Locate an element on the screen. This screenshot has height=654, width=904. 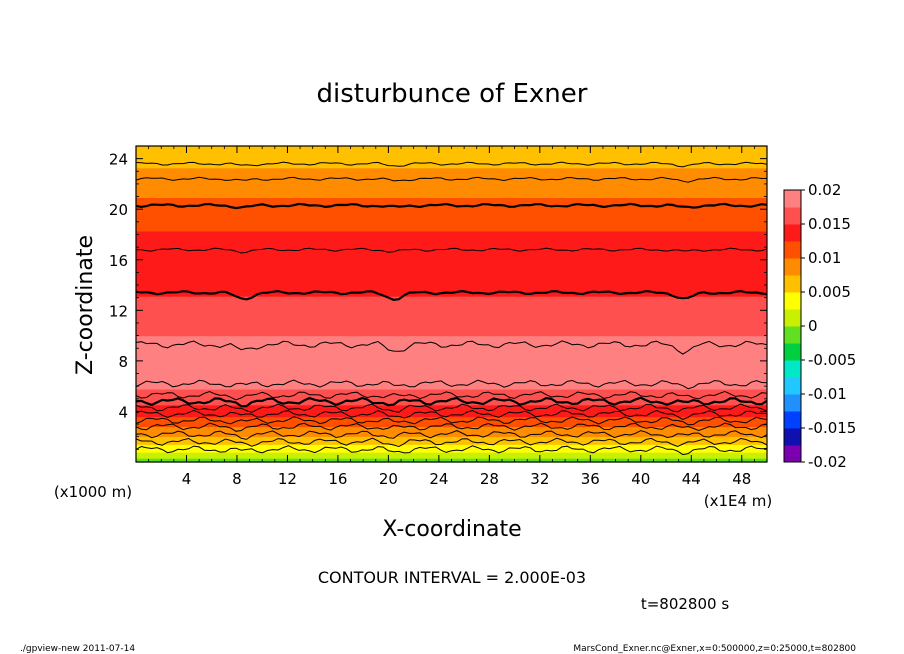
y-tick-label: 16 is located at coordinates (118, 261).